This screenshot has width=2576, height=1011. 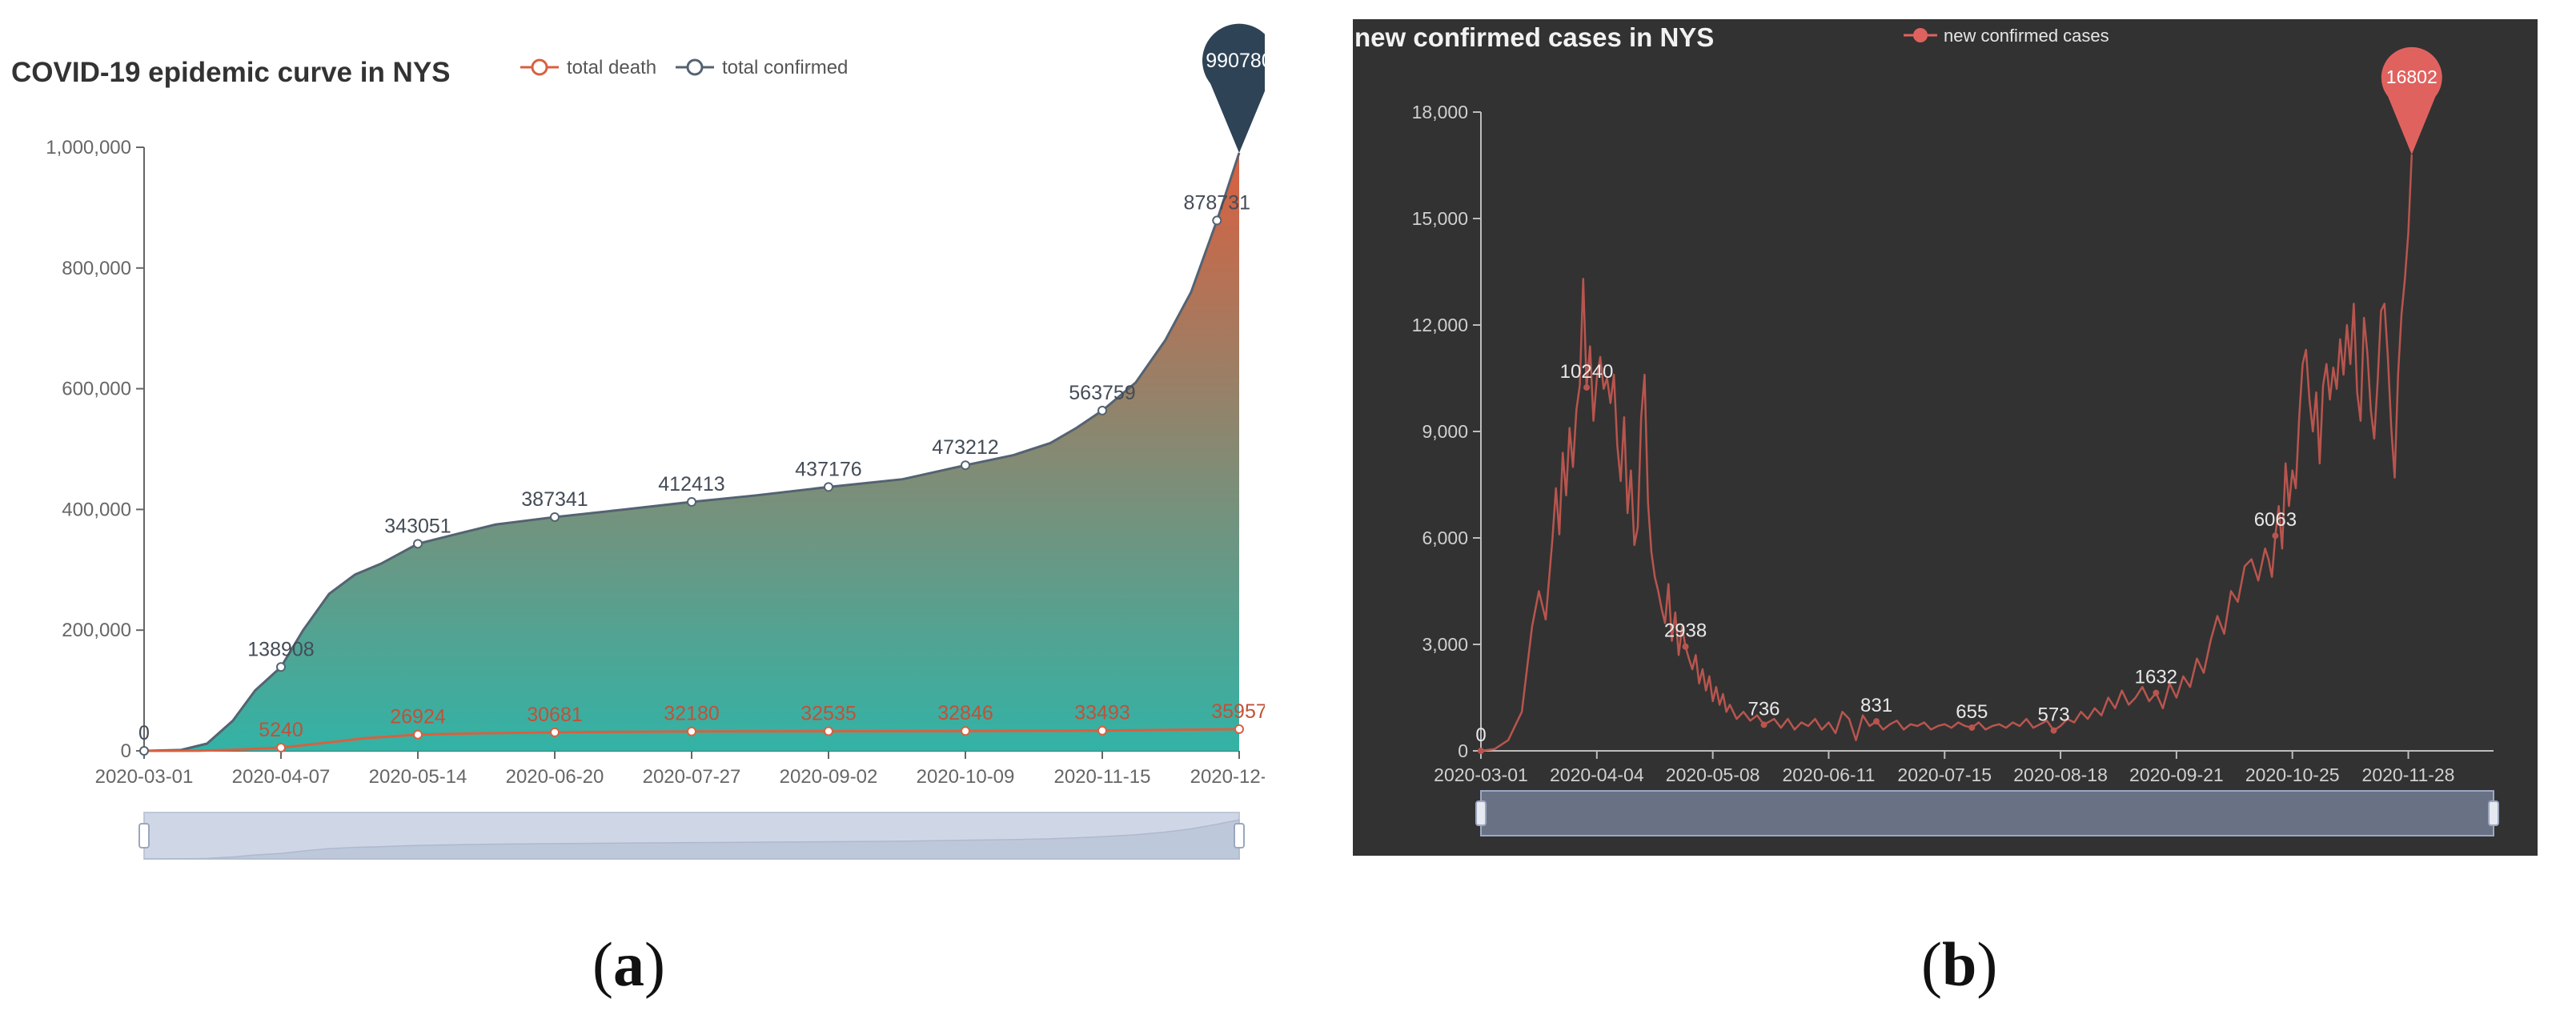 I want to click on caption-b-letter: b, so click(x=1959, y=964).